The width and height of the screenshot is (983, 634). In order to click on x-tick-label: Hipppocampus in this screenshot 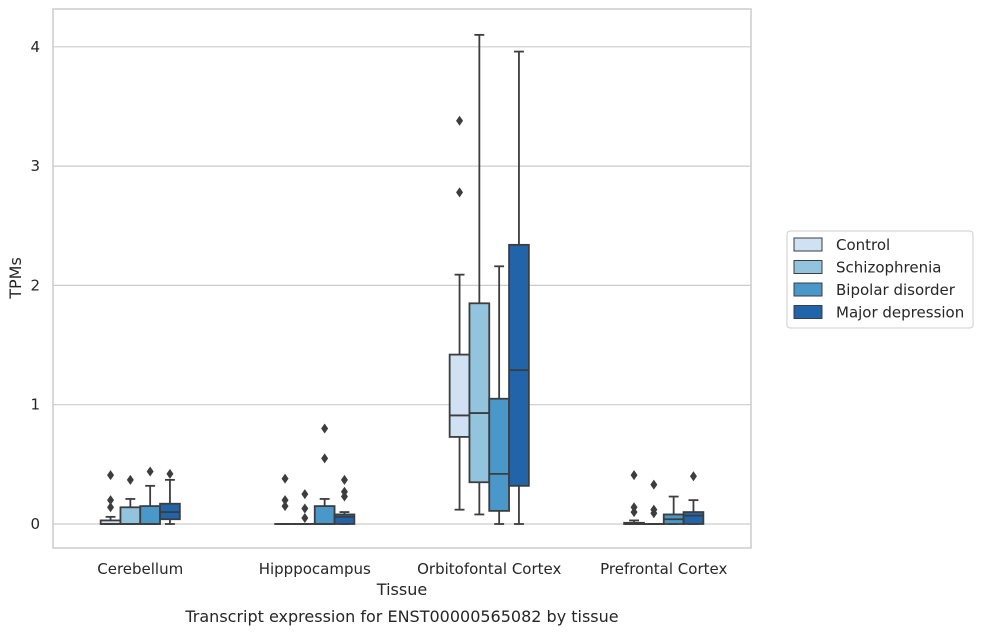, I will do `click(315, 569)`.